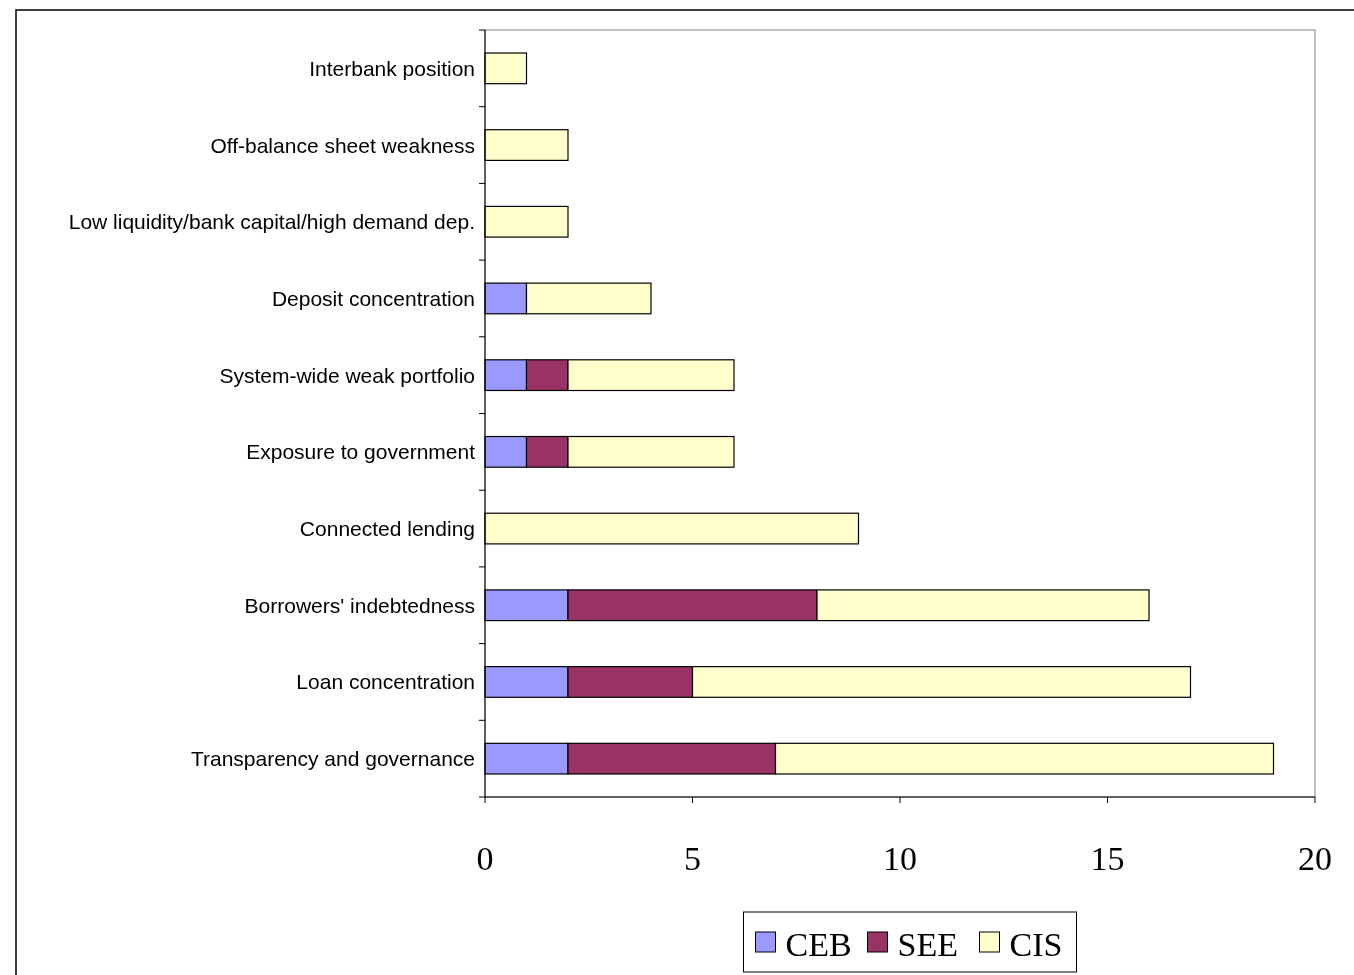  What do you see at coordinates (927, 944) in the screenshot?
I see `legend-label: SEE` at bounding box center [927, 944].